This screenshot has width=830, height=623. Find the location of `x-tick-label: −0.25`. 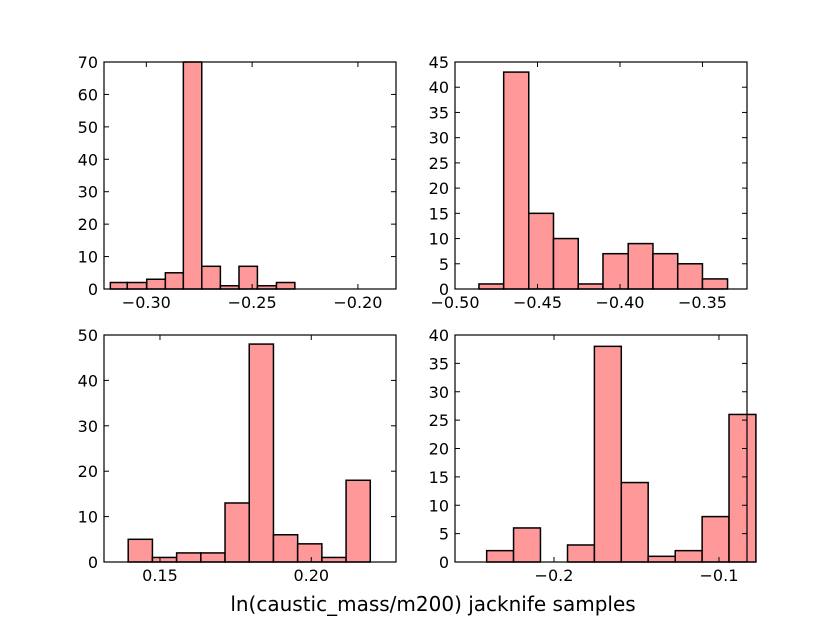

x-tick-label: −0.25 is located at coordinates (252, 302).